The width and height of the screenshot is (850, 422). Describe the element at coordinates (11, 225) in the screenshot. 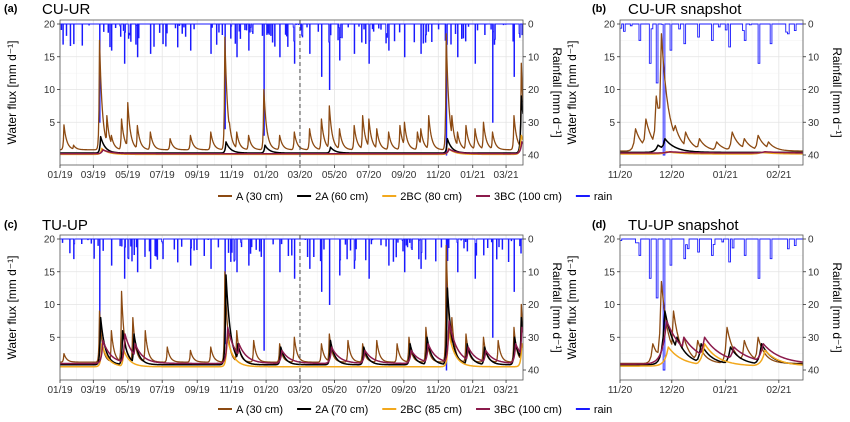

I see `panel-tag: (c)` at that location.